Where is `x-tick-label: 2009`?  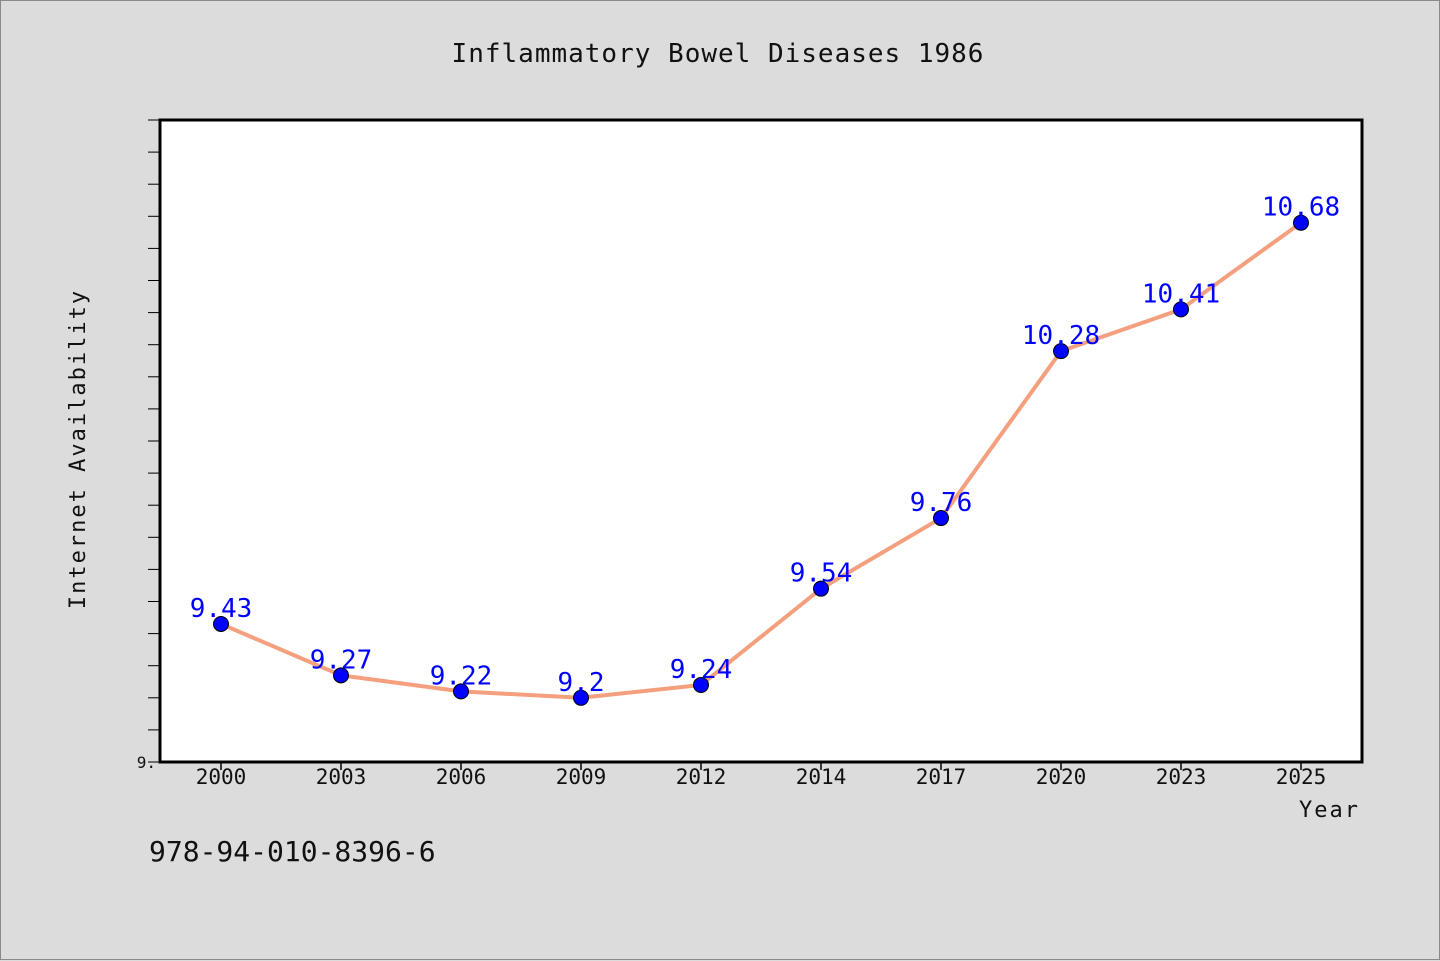 x-tick-label: 2009 is located at coordinates (581, 777).